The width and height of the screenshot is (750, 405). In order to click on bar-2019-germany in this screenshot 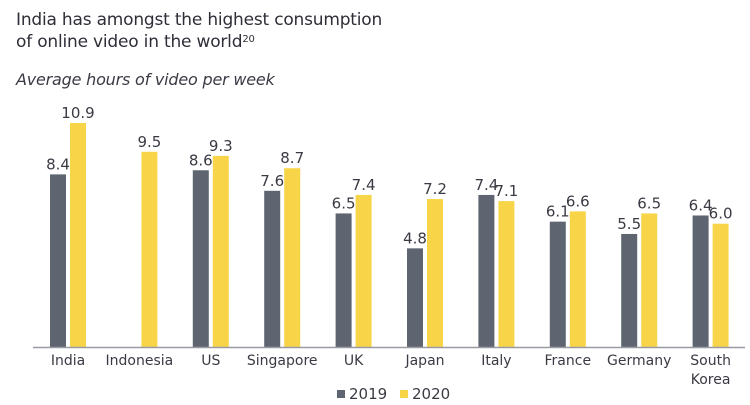, I will do `click(629, 290)`.